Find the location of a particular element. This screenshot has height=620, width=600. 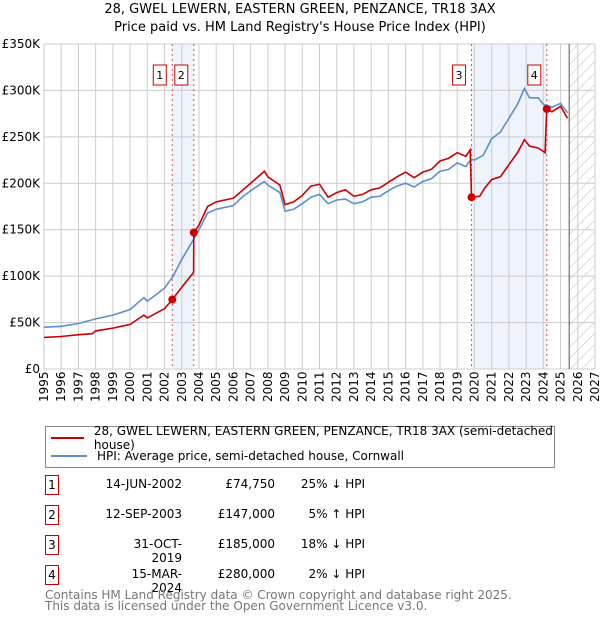

sale-marker-number: 4 is located at coordinates (52, 575).